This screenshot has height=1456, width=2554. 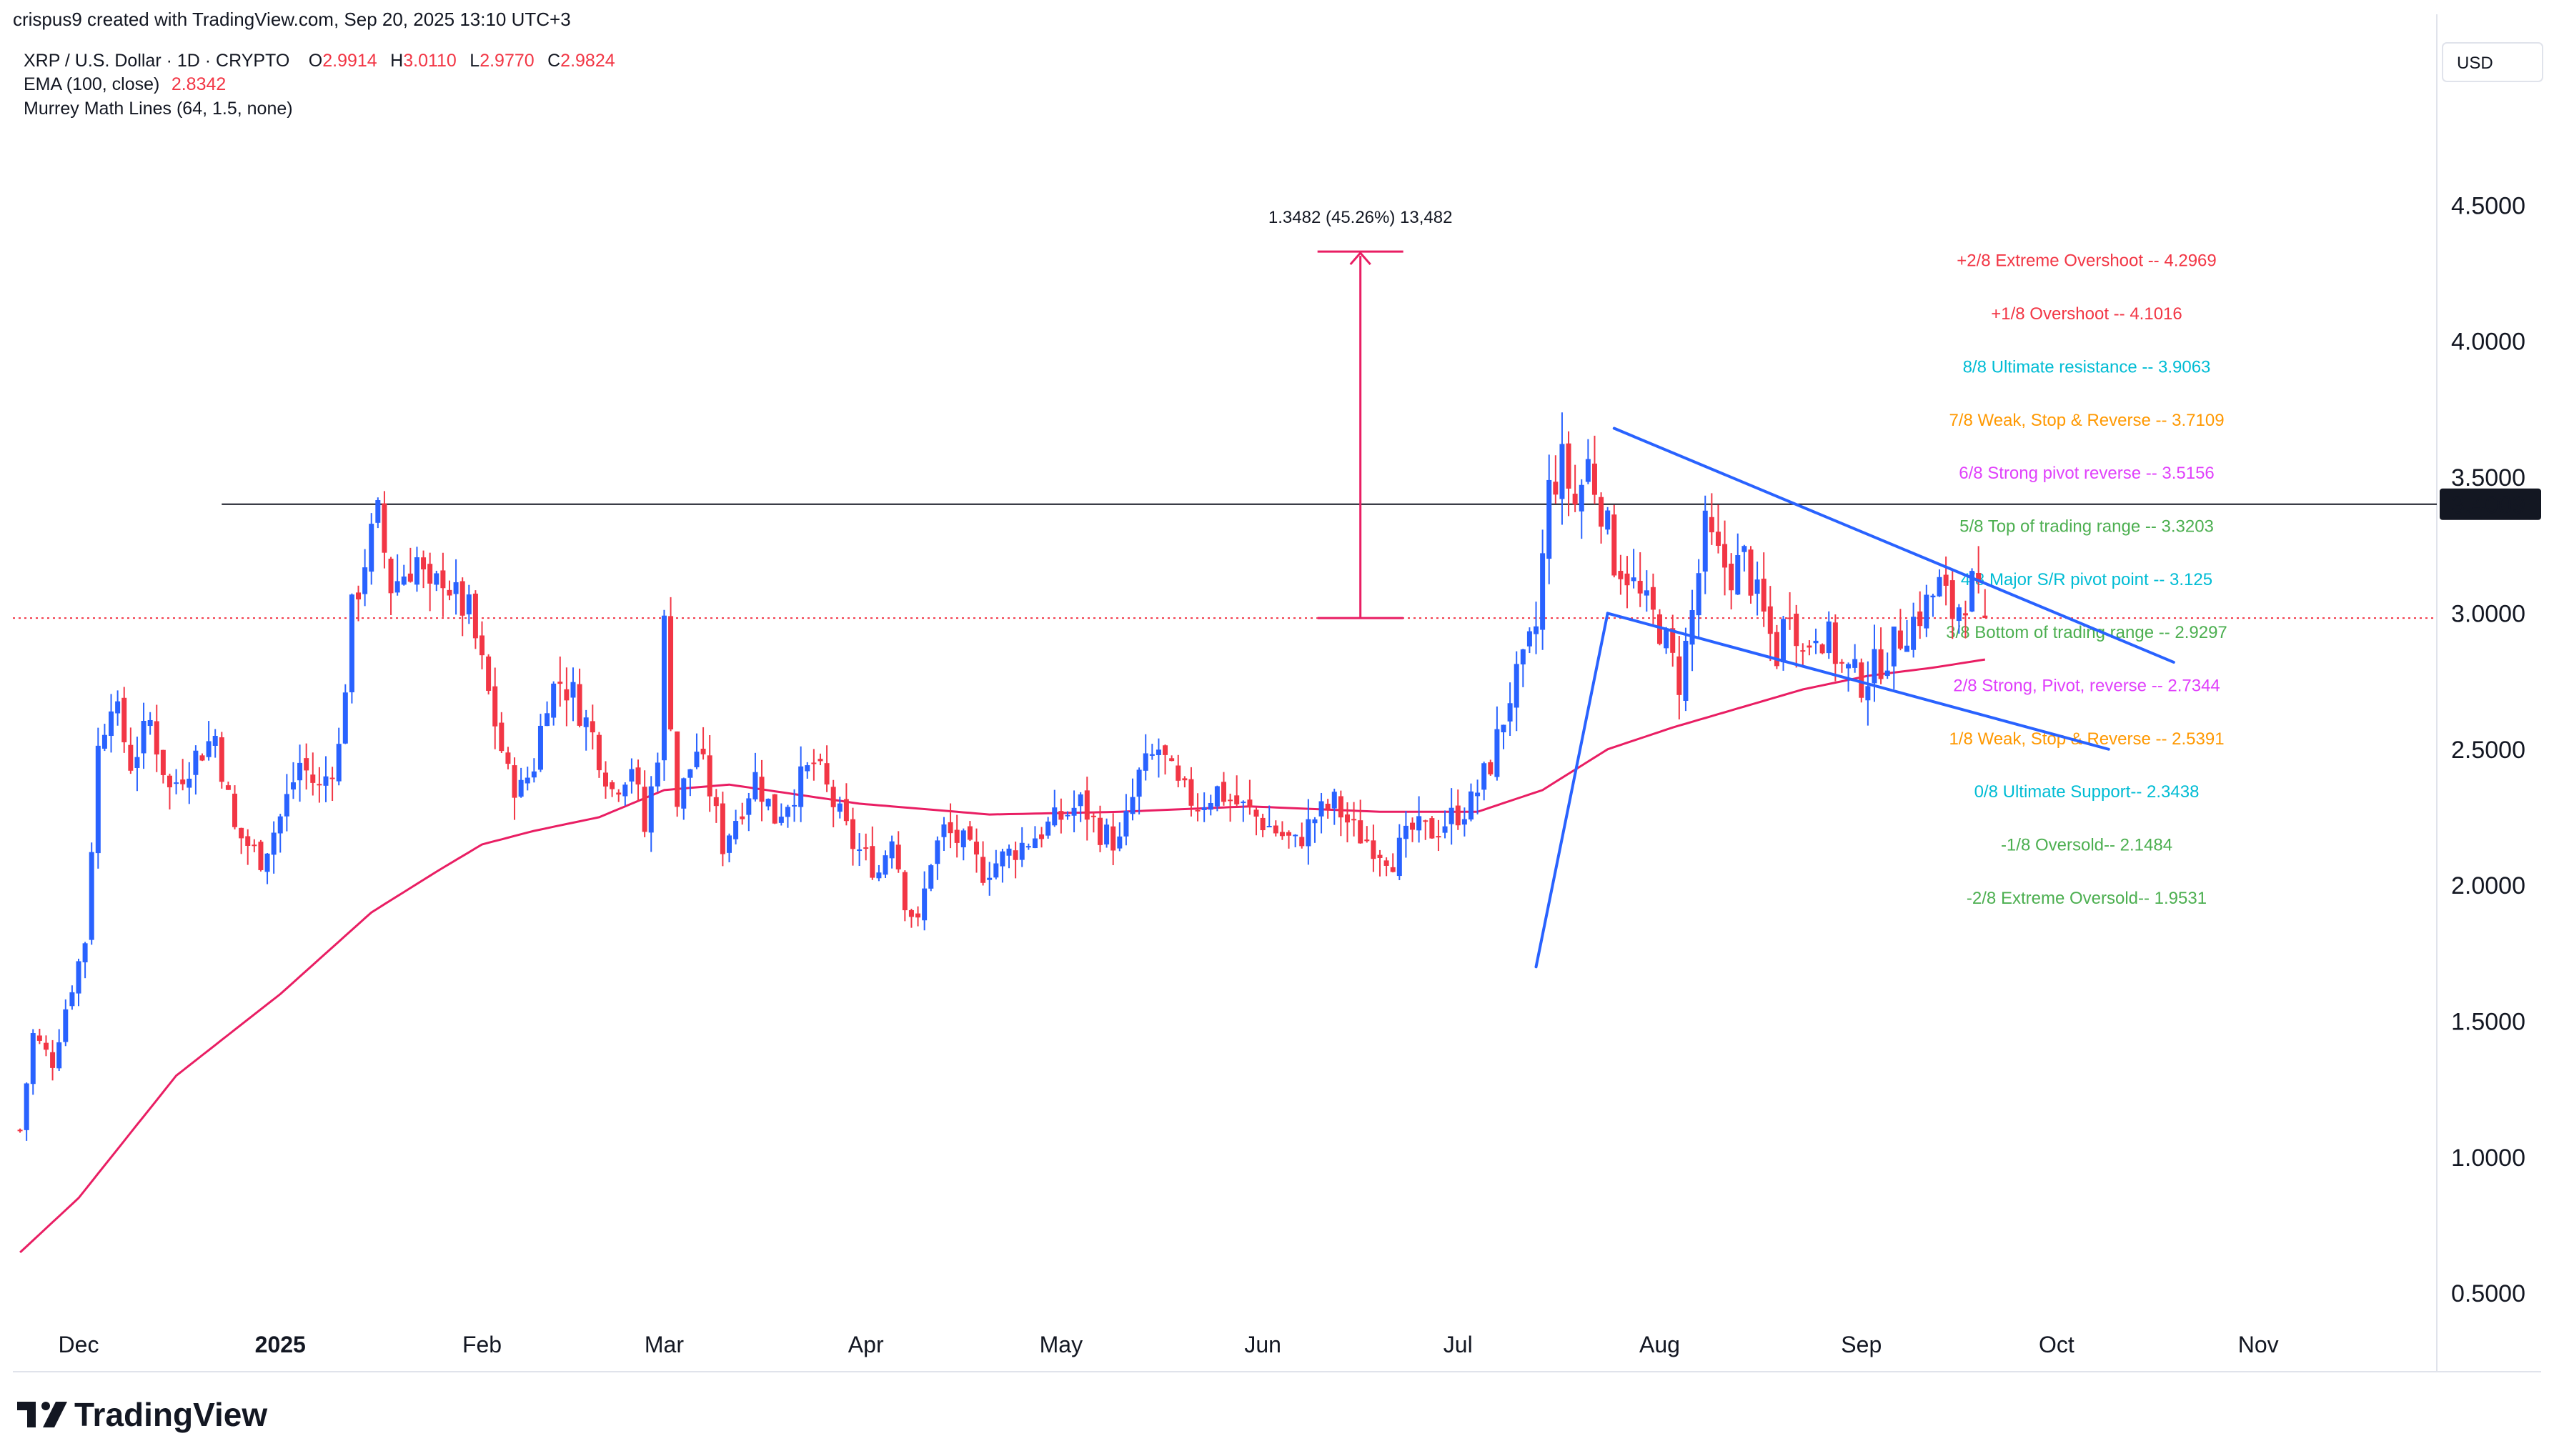 What do you see at coordinates (1571, 791) in the screenshot?
I see `trendline-flagpole` at bounding box center [1571, 791].